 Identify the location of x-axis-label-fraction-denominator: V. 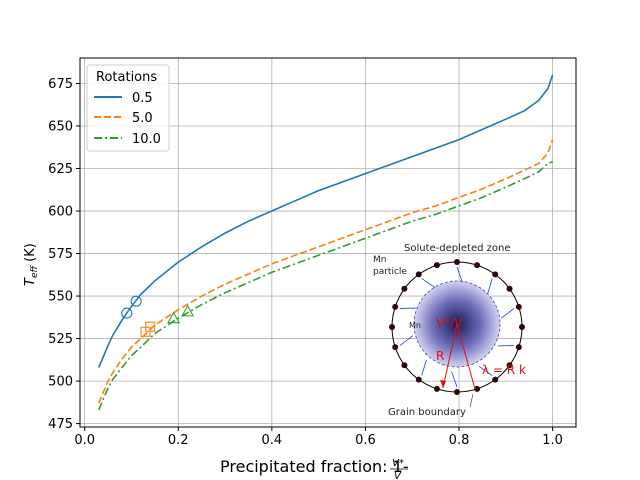
(398, 475).